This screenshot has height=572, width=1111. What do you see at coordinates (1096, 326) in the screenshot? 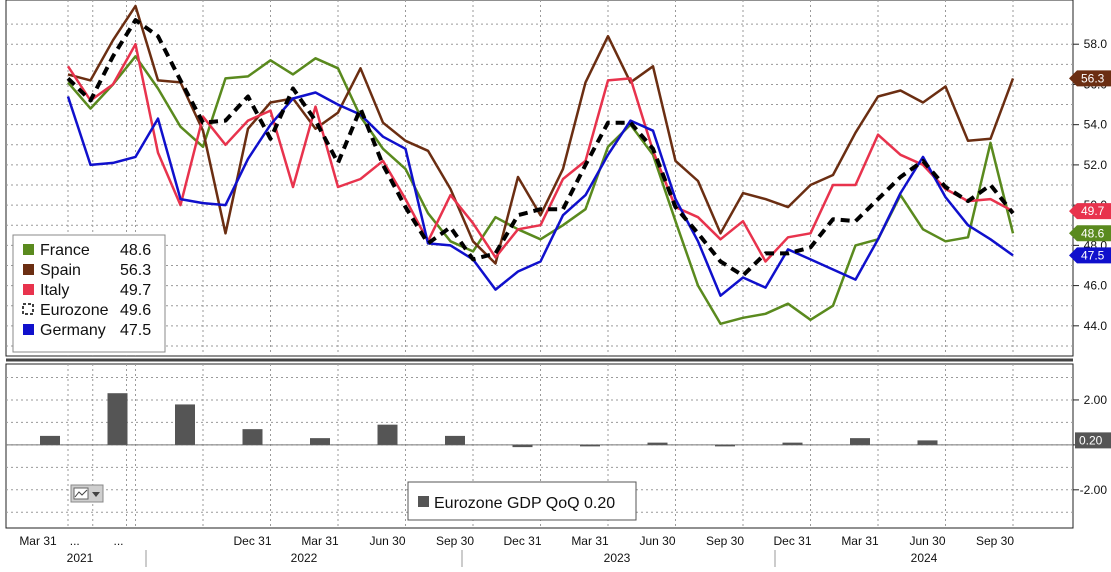
I see `y-tick-label: 44.0` at bounding box center [1096, 326].